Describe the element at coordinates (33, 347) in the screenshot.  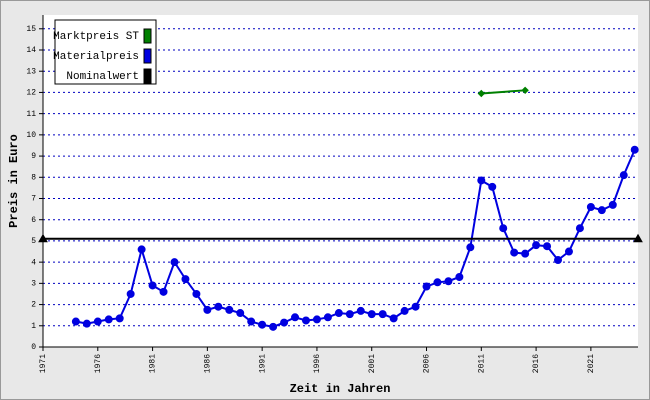
I see `y-tick-label: 0` at that location.